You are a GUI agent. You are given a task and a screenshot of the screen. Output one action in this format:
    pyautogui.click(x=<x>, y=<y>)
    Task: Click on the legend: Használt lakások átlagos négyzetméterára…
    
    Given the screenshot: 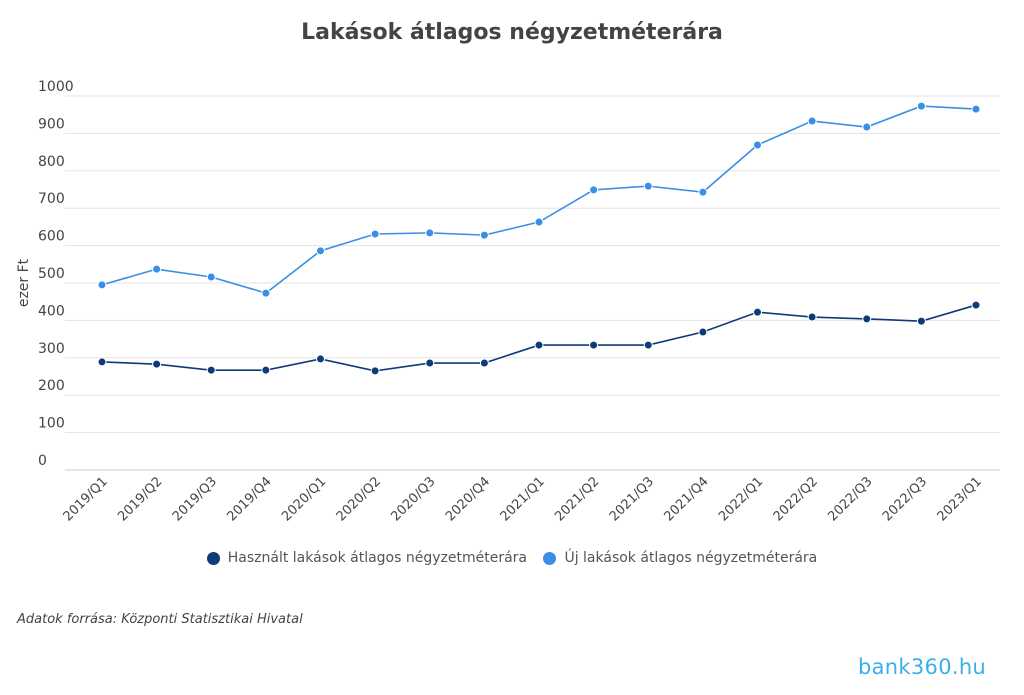 What is the action you would take?
    pyautogui.click(x=512, y=559)
    